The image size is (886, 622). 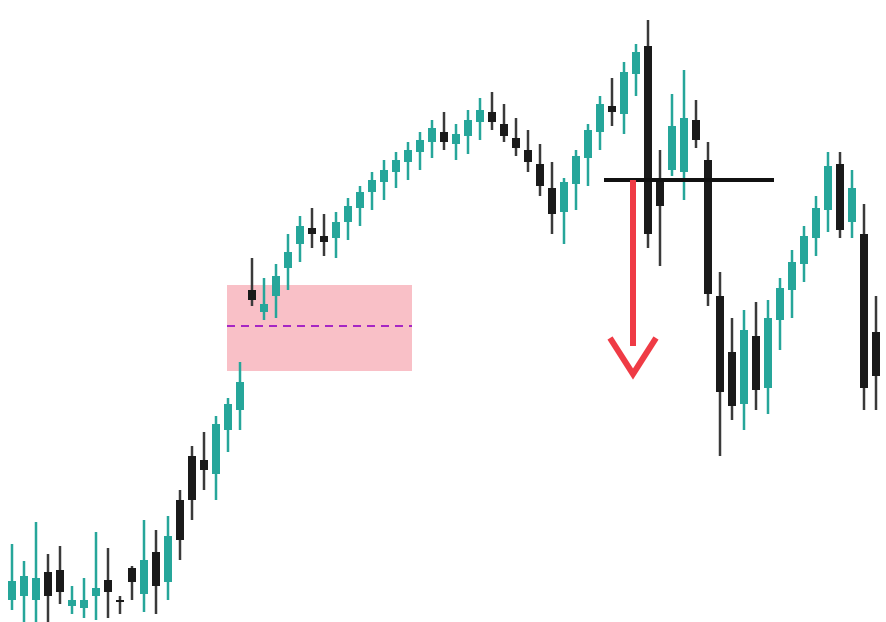 What do you see at coordinates (633, 280) in the screenshot?
I see `down-arrow` at bounding box center [633, 280].